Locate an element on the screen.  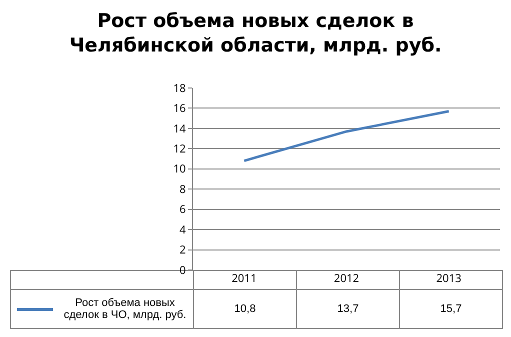
y-tick-label: 6 is located at coordinates (183, 210).